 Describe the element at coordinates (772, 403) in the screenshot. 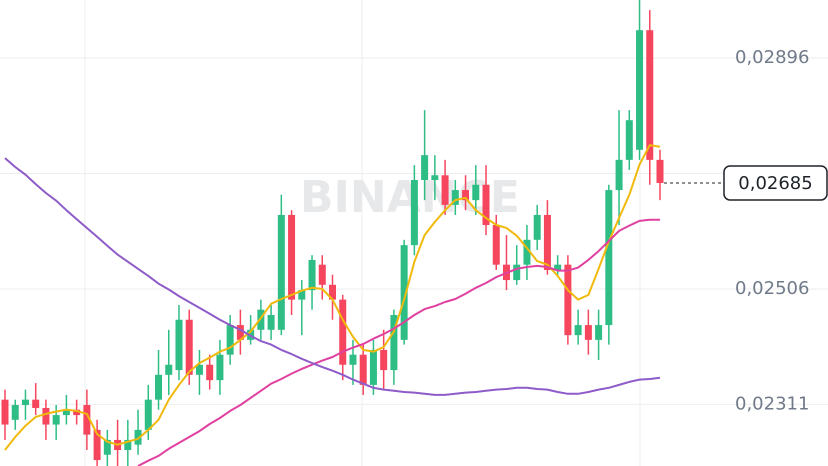

I see `y-tick-label: 0,02311` at that location.